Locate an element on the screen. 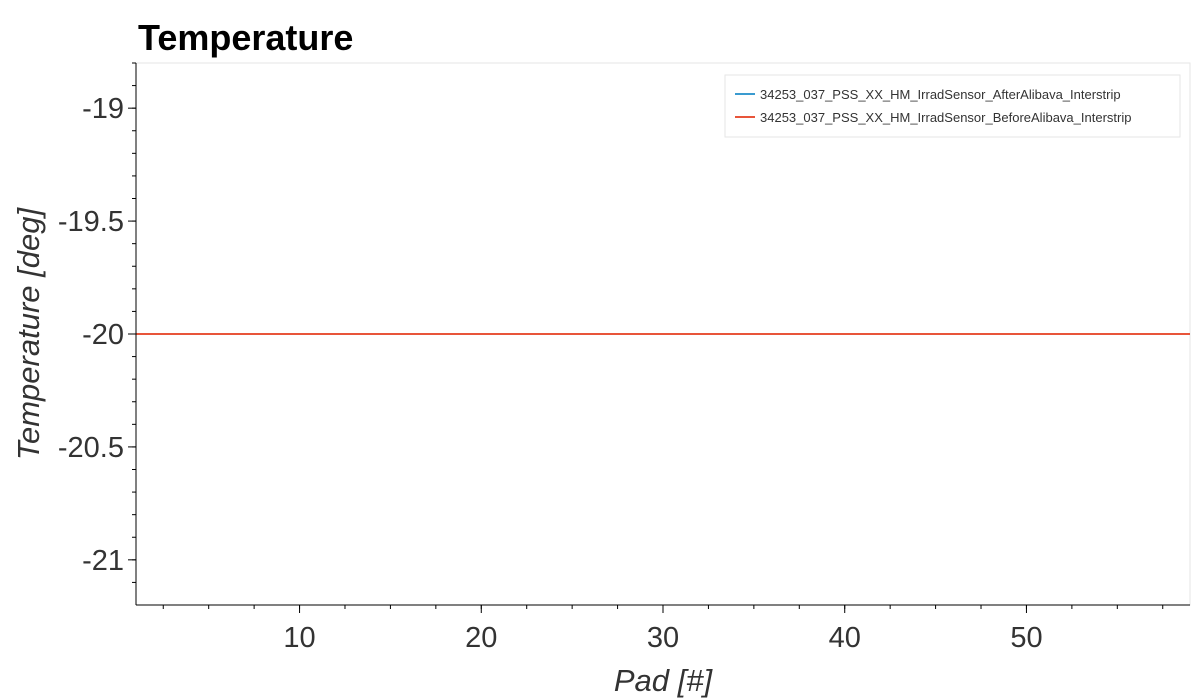  y-tick-label: -20 is located at coordinates (103, 335).